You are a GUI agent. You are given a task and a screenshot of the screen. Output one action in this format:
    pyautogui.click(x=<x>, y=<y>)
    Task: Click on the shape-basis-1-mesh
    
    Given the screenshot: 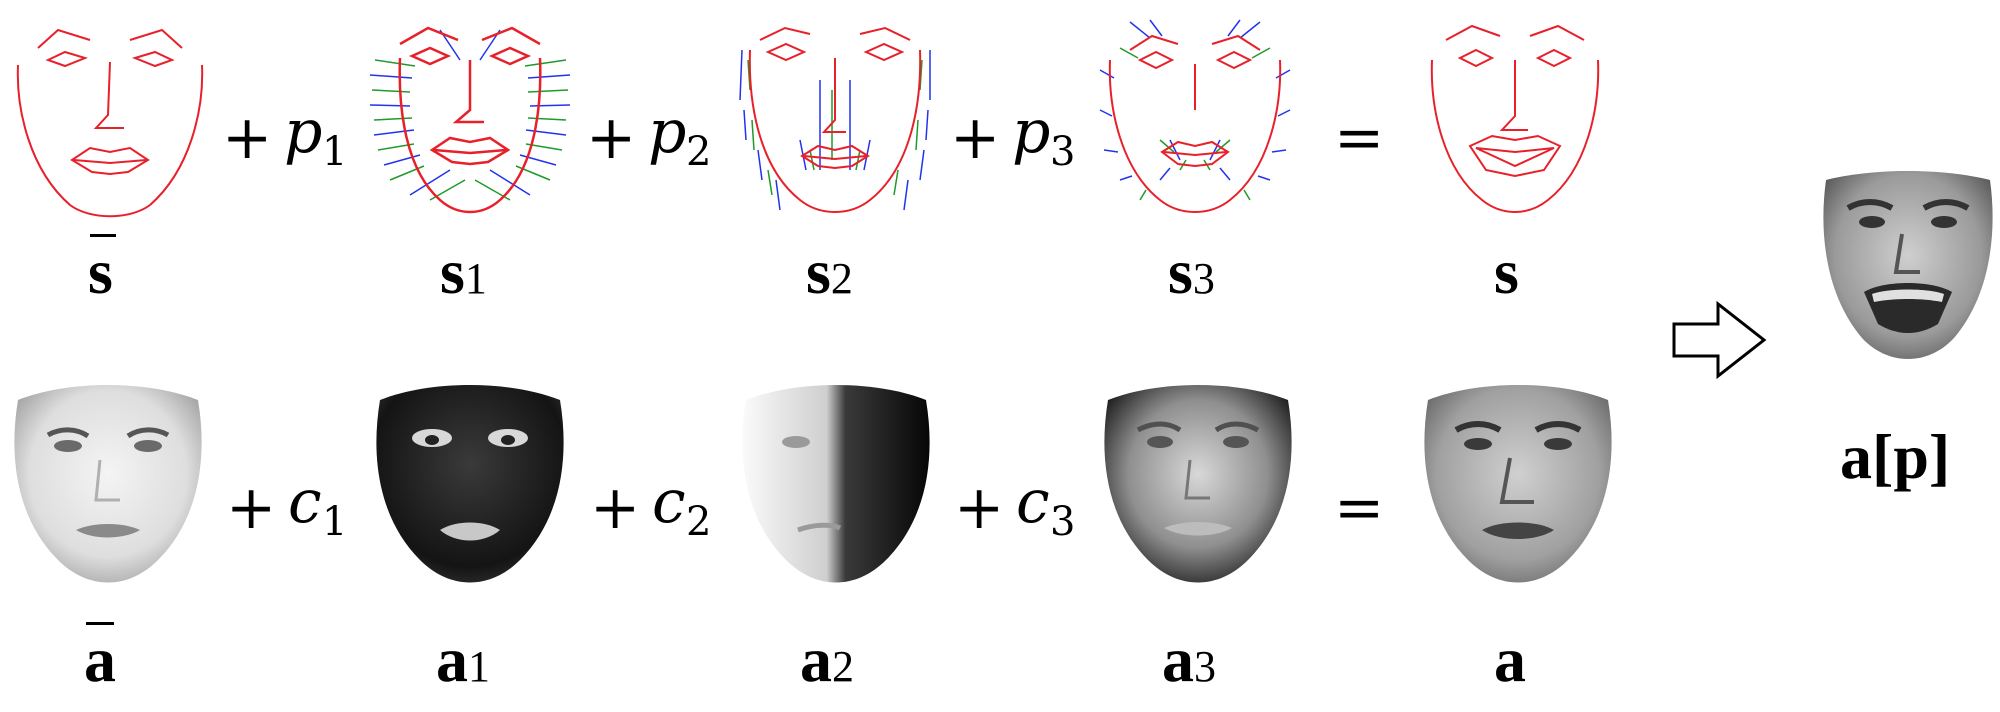 What is the action you would take?
    pyautogui.click(x=470, y=120)
    